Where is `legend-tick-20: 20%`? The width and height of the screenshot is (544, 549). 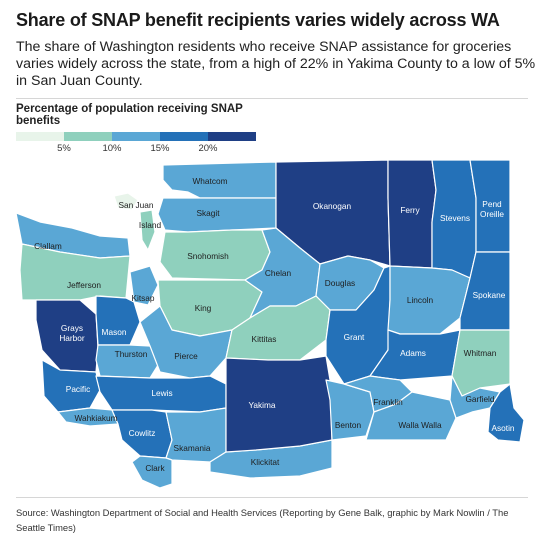 legend-tick-20: 20% is located at coordinates (208, 148).